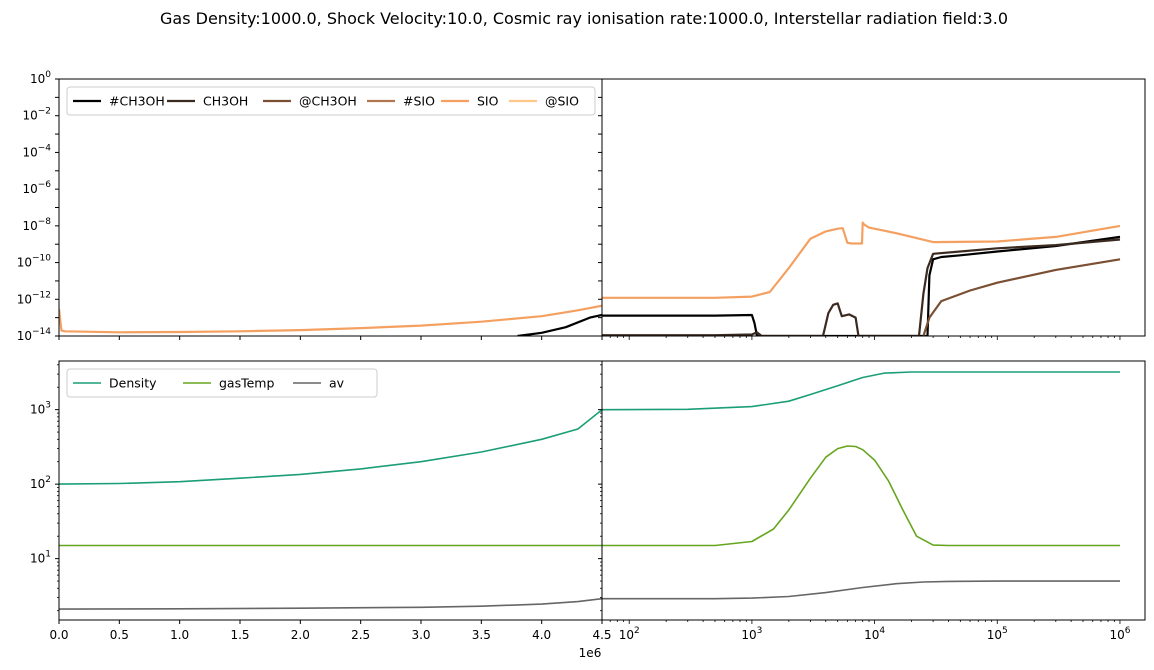 This screenshot has width=1154, height=670. What do you see at coordinates (246, 383) in the screenshot?
I see `legend-label: gasTemp` at bounding box center [246, 383].